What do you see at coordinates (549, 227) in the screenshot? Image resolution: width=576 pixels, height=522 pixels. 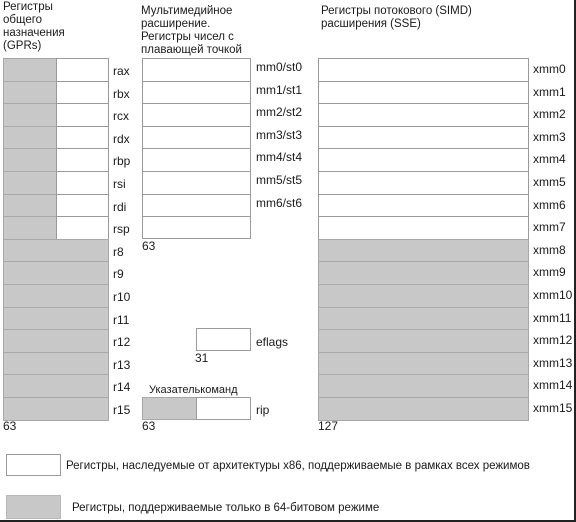 I see `xmm-register-label: xmm7` at bounding box center [549, 227].